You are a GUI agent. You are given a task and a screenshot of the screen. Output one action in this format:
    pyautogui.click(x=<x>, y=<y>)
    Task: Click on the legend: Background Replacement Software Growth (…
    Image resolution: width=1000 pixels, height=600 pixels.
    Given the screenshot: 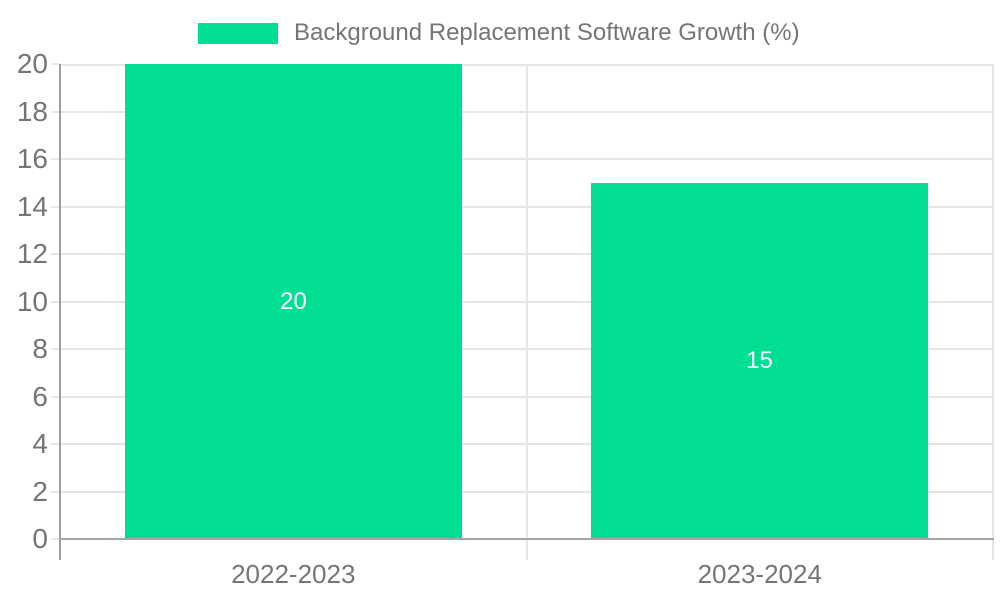 What is the action you would take?
    pyautogui.click(x=499, y=32)
    